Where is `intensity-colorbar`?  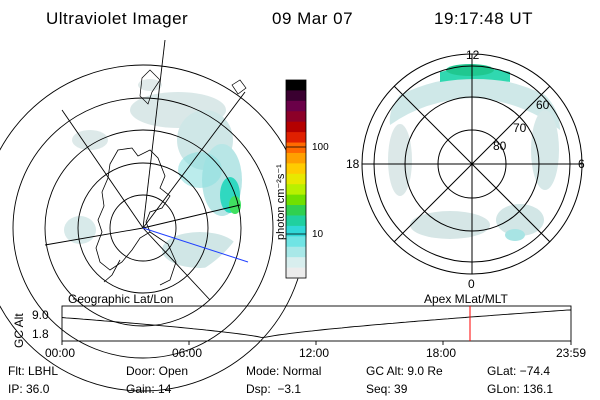
intensity-colorbar is located at coordinates (296, 179).